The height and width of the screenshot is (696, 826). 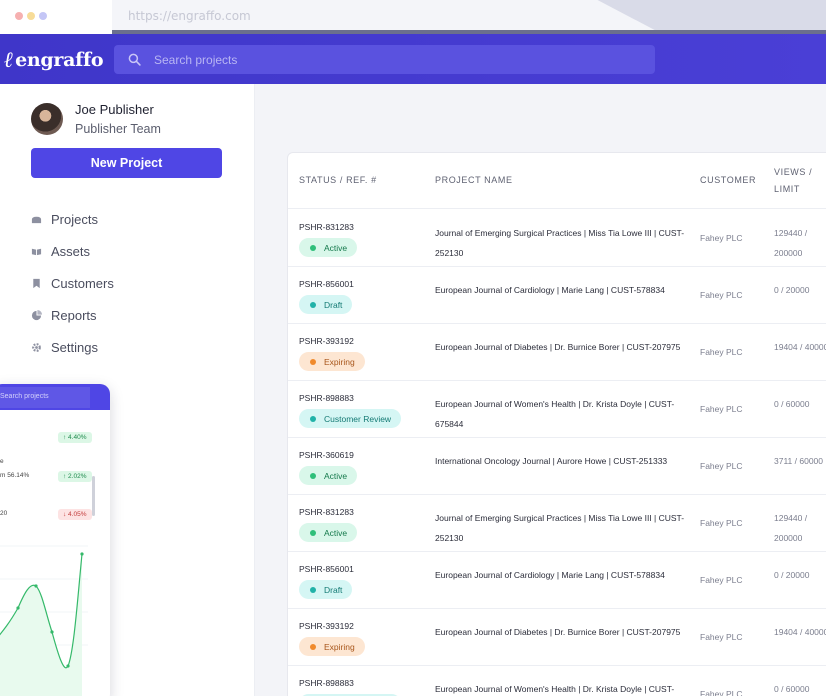 What do you see at coordinates (326, 626) in the screenshot?
I see `reference-number: PSHR-393192` at bounding box center [326, 626].